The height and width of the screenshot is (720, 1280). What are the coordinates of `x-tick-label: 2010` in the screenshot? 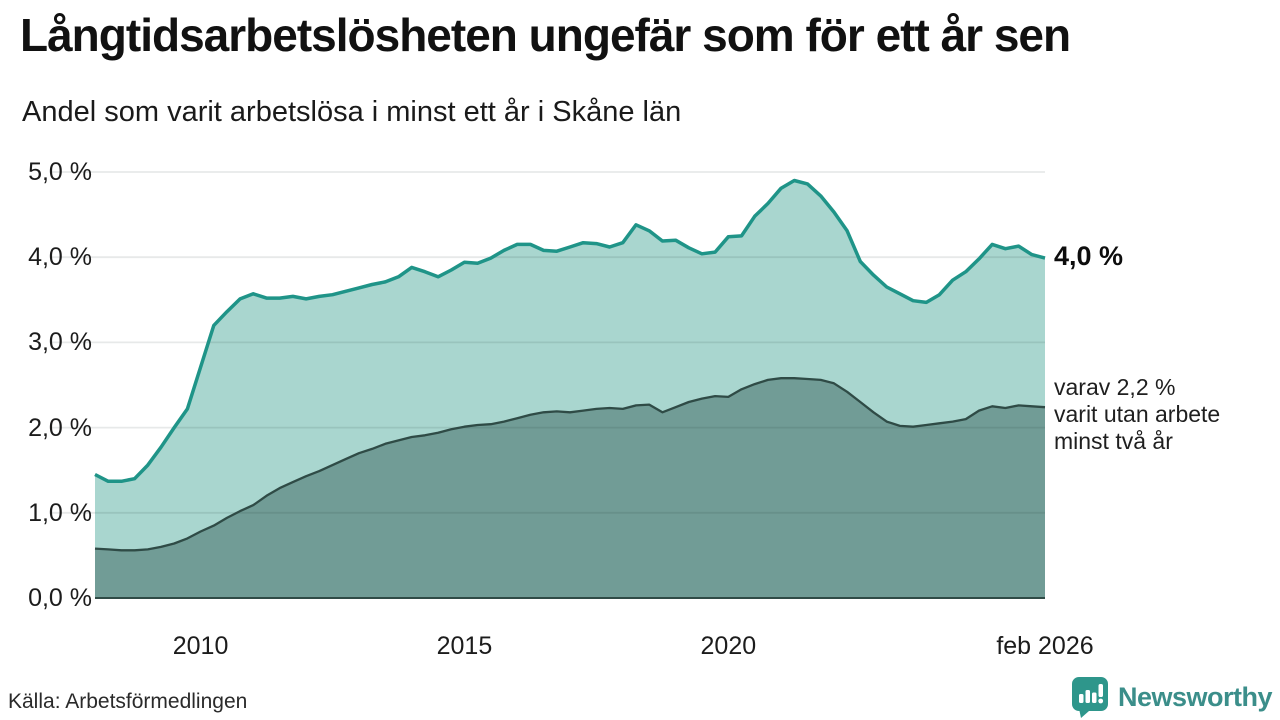 It's located at (200, 646).